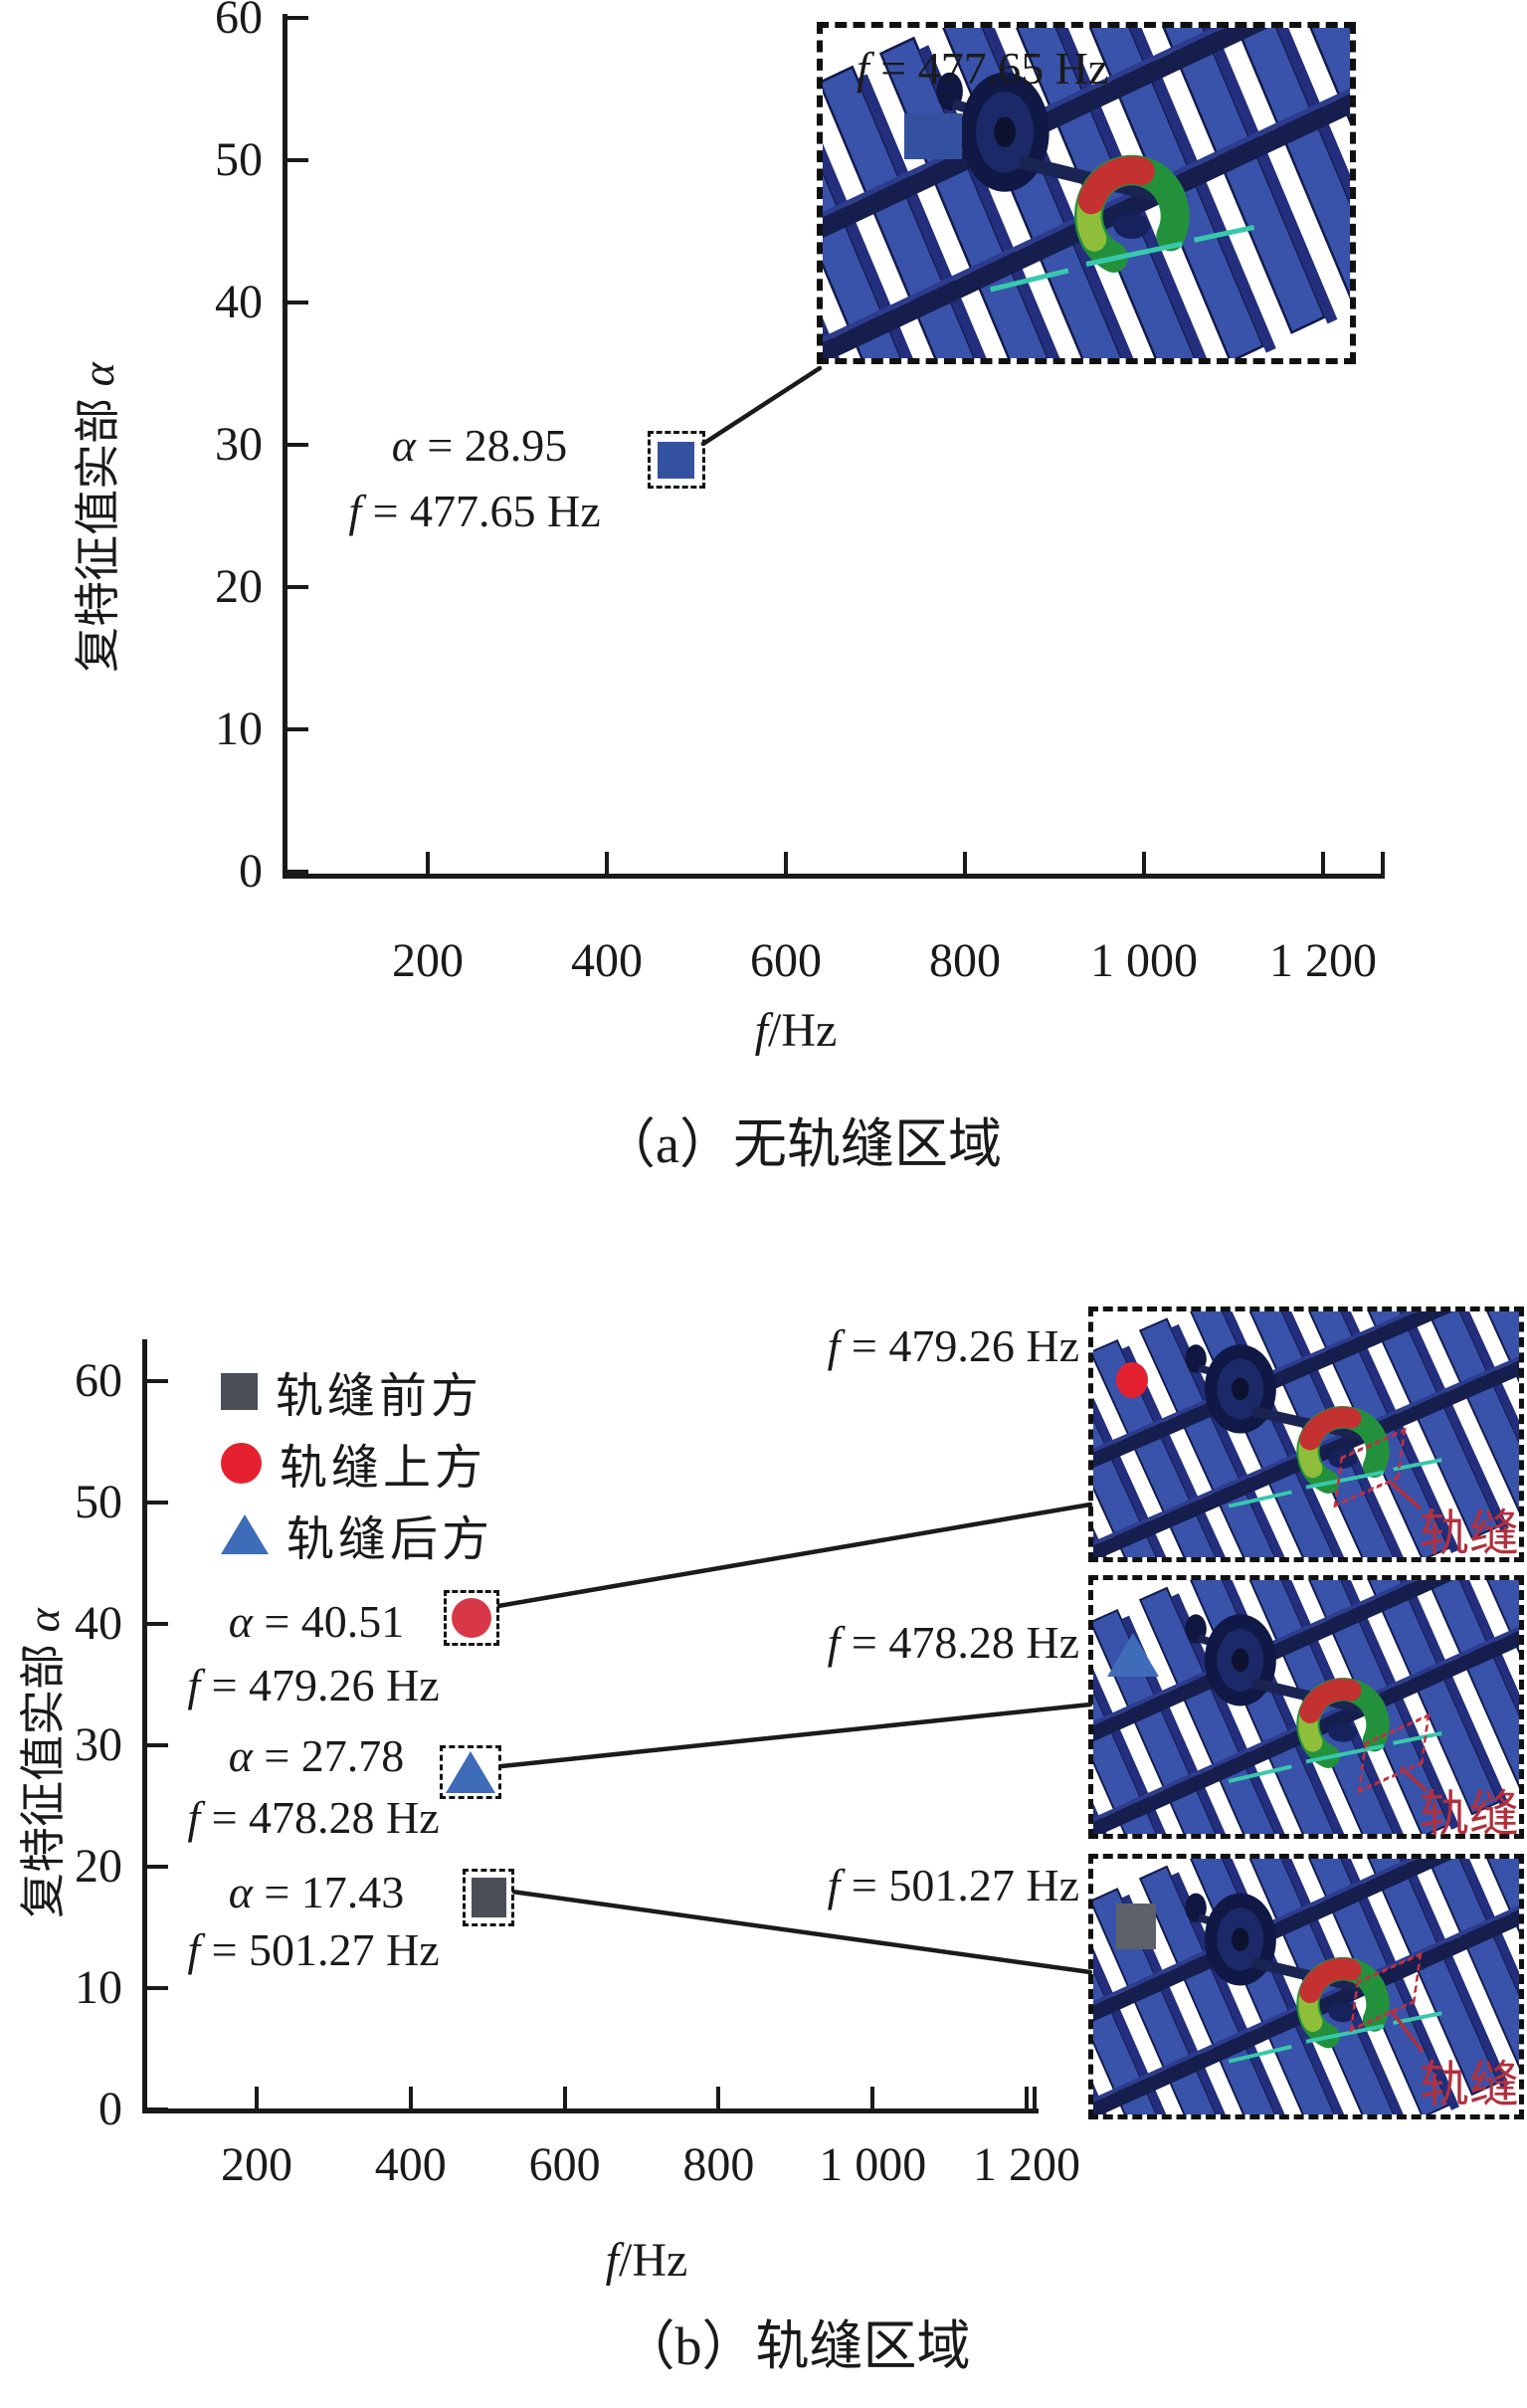 This screenshot has height=2408, width=1527. What do you see at coordinates (328, 1621) in the screenshot?
I see `alpha-value: = 40.51` at bounding box center [328, 1621].